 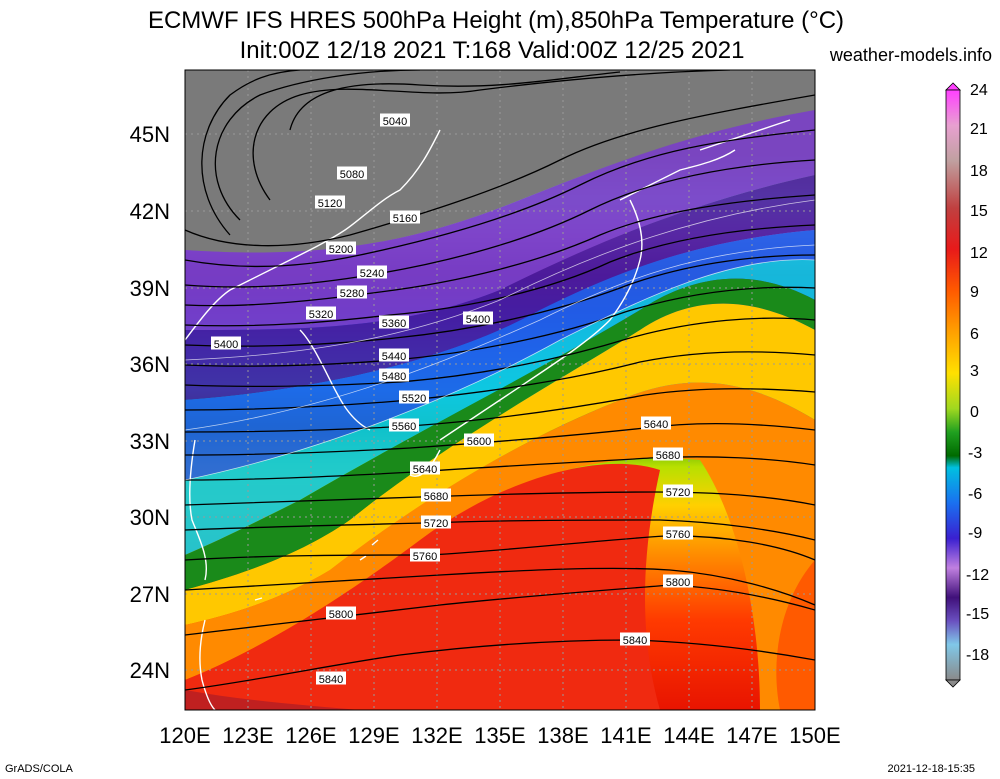 What do you see at coordinates (975, 453) in the screenshot?
I see `colorbar-label: -3` at bounding box center [975, 453].